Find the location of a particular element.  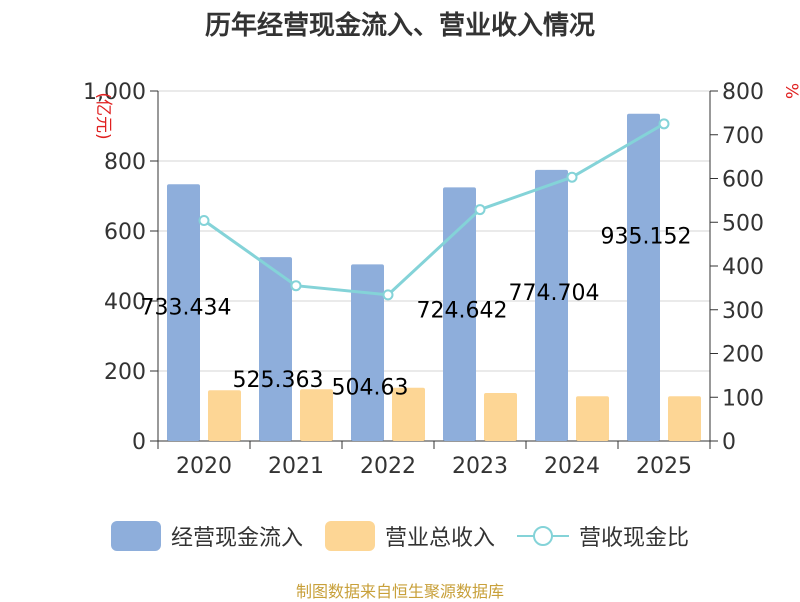

source-footer: 制图数据来自恒生聚源数据库 is located at coordinates (399, 591).